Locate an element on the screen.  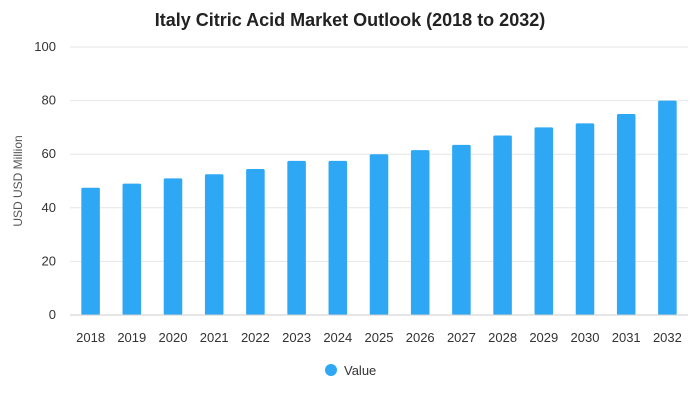
x-tick-label: 2028 is located at coordinates (502, 337).